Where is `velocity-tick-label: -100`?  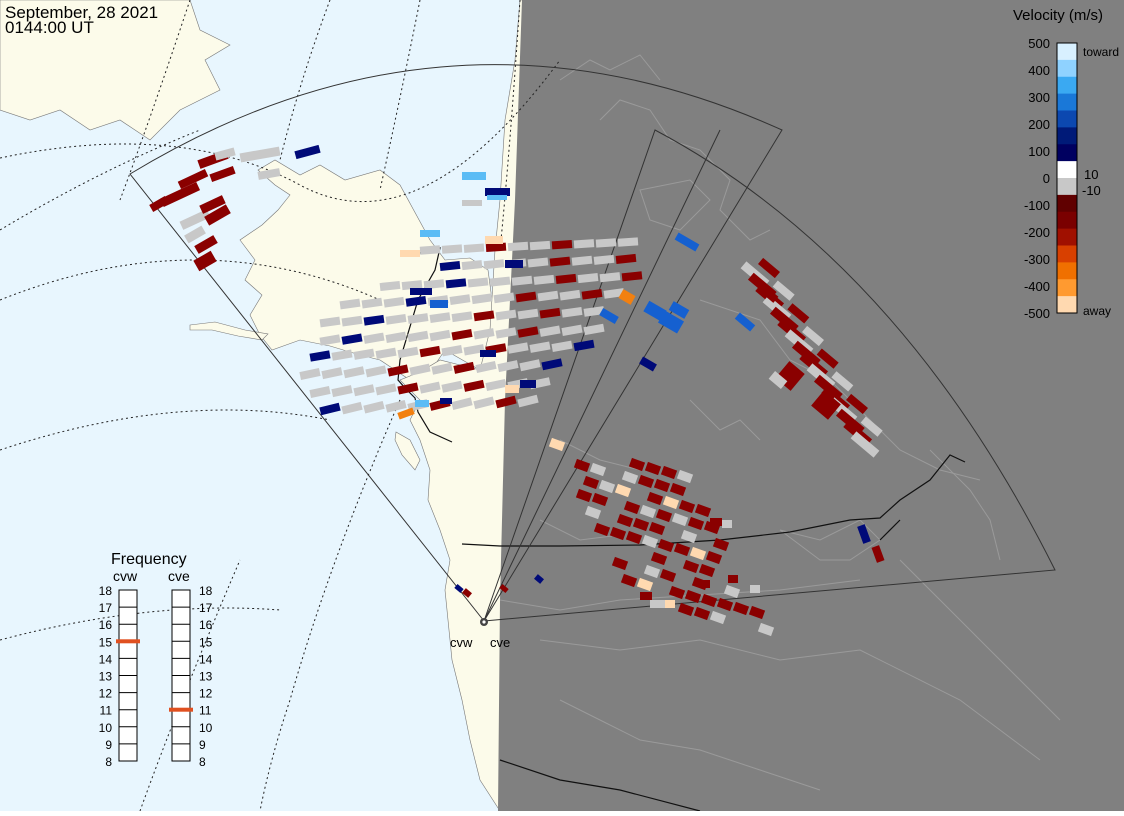 velocity-tick-label: -100 is located at coordinates (1037, 205).